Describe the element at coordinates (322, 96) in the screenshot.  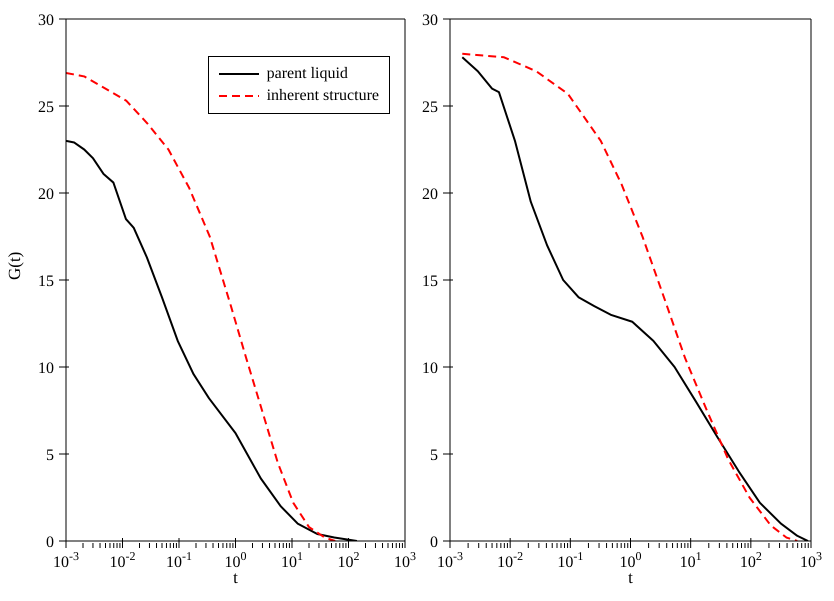
I see `legend-label: inherent structure` at that location.